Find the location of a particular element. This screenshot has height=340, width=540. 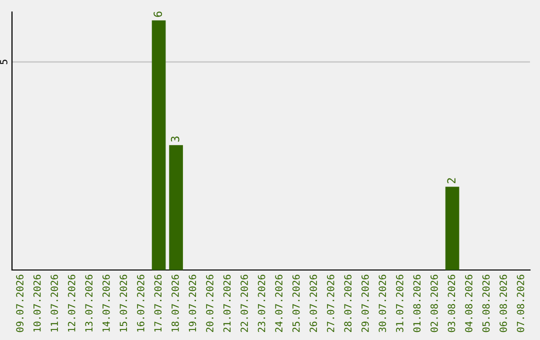

x-tick-label: 22.07.2026 is located at coordinates (244, 303).